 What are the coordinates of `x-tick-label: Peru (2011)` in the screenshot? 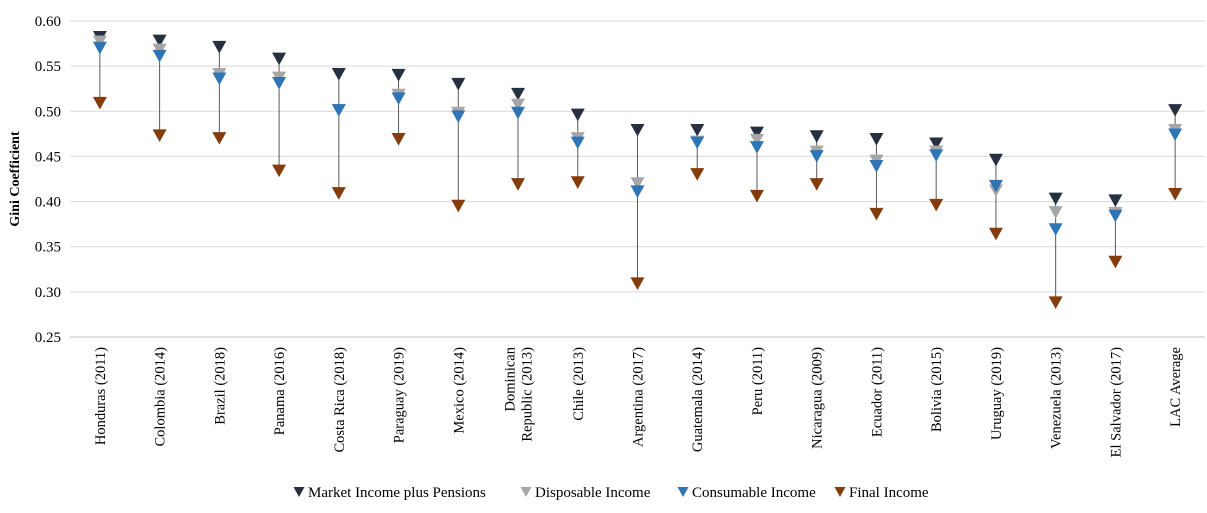 It's located at (758, 381).